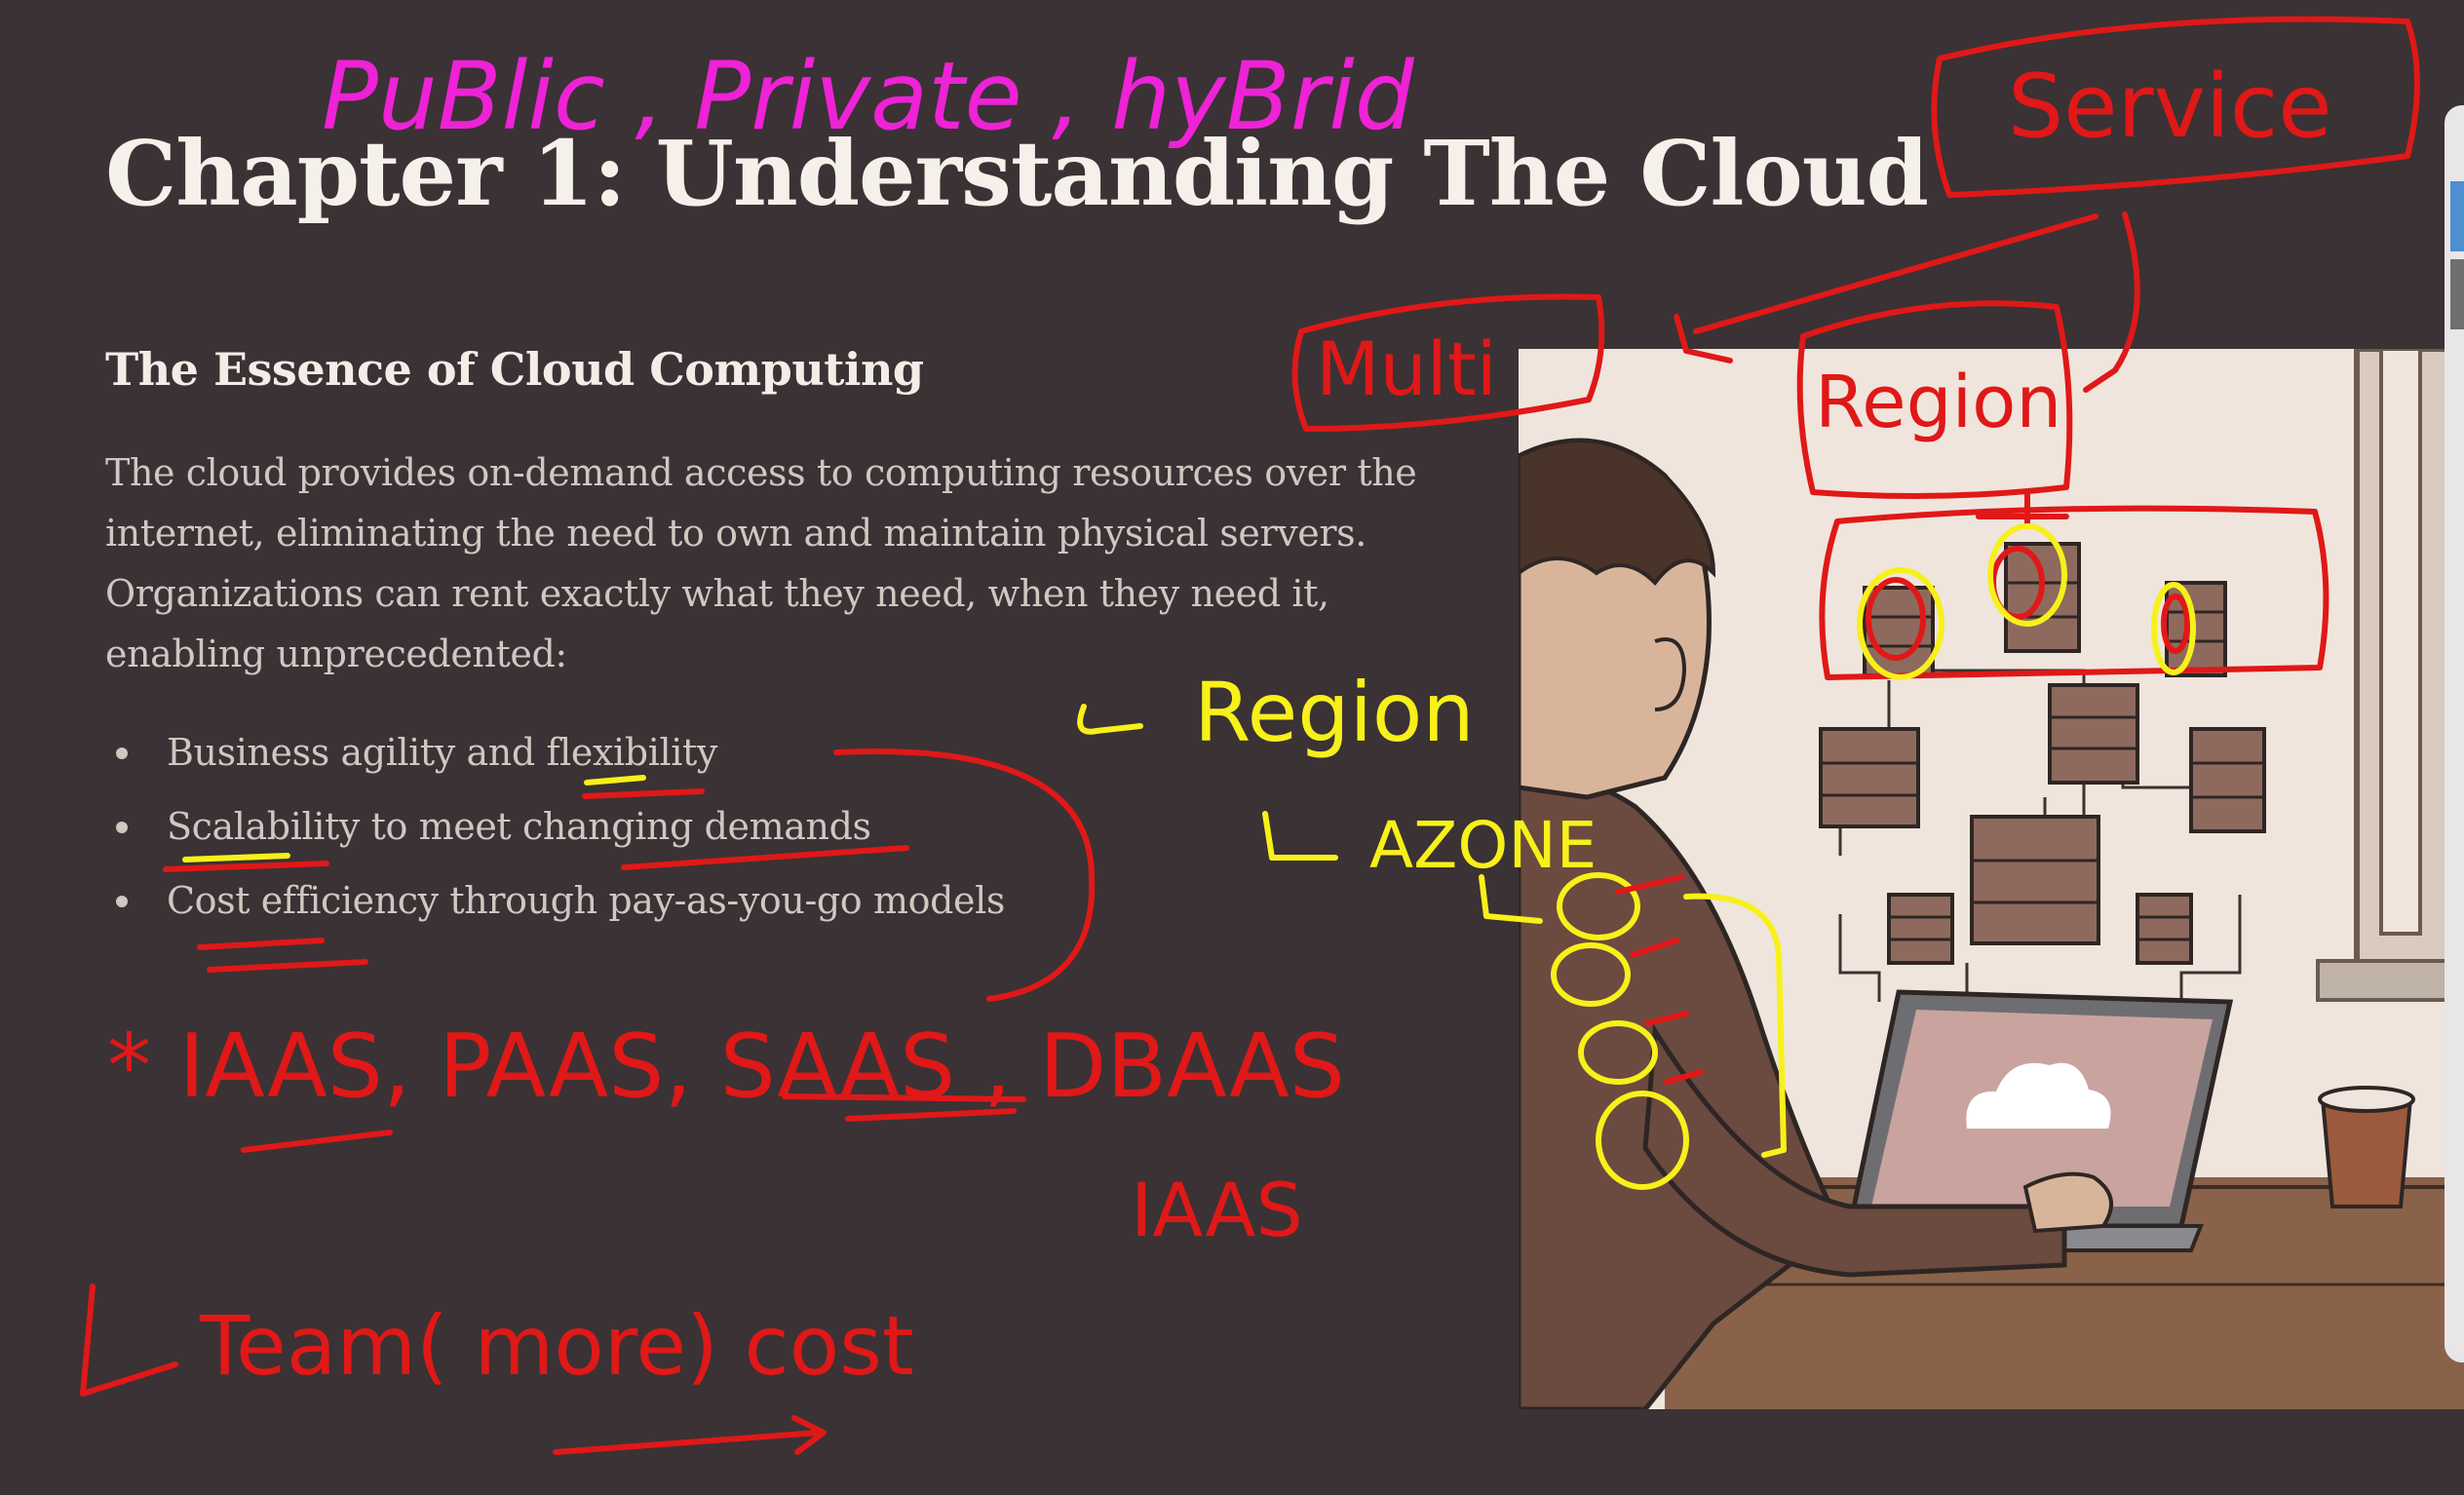 This screenshot has width=2464, height=1495. What do you see at coordinates (442, 752) in the screenshot?
I see `list-item-text: Business agility and flexibility` at bounding box center [442, 752].